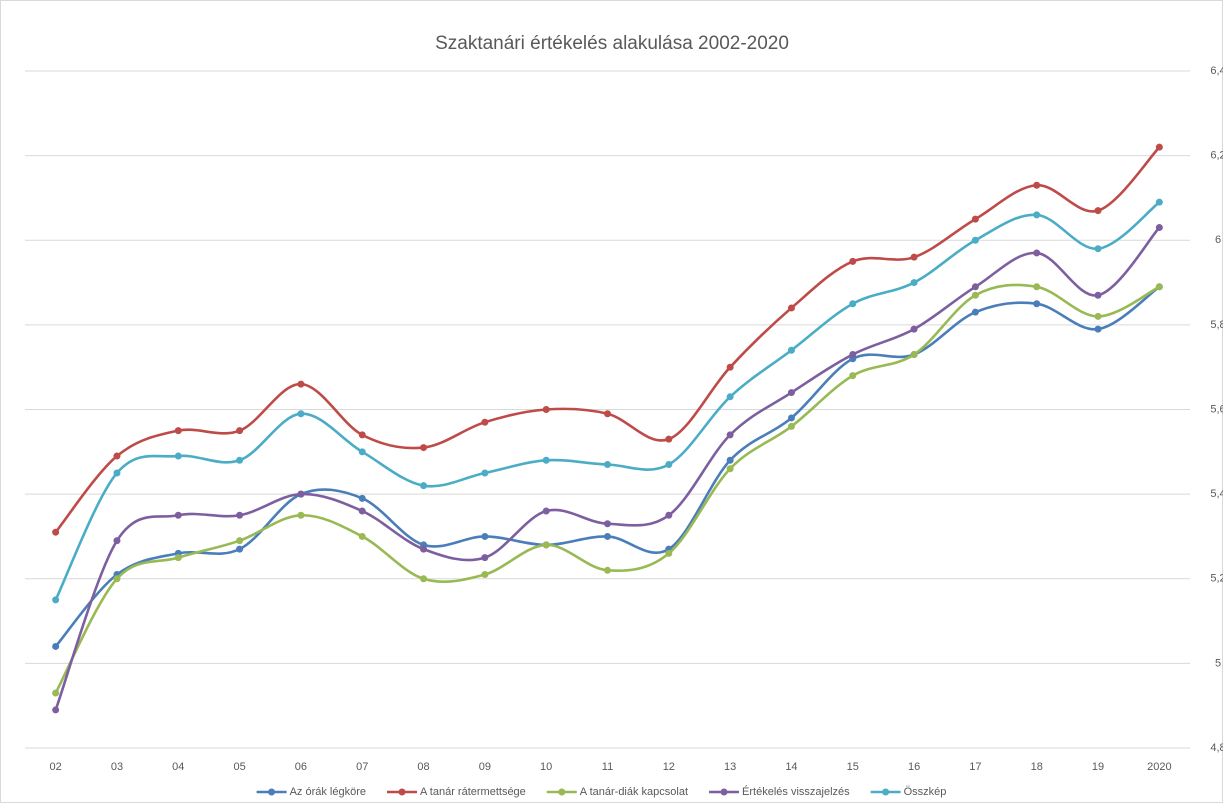  I want to click on y-tick-label: 6,4, so click(1216, 71).